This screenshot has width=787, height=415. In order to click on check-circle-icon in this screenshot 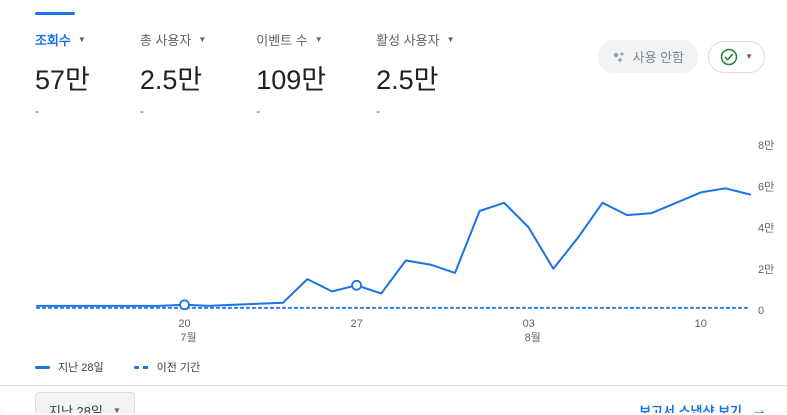, I will do `click(729, 57)`.